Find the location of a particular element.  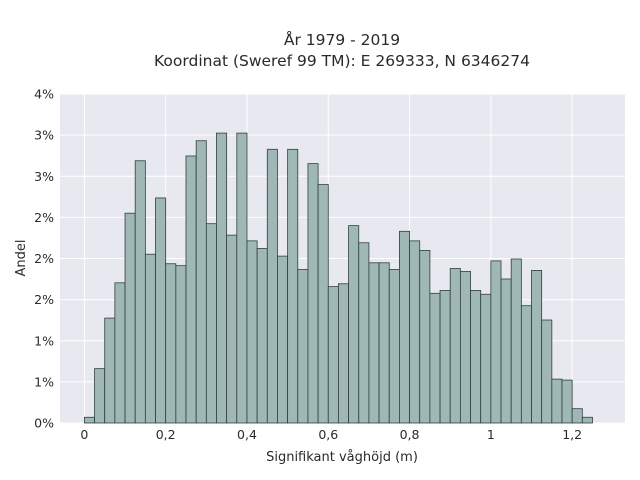

y-tick-label: 0% is located at coordinates (44, 423).